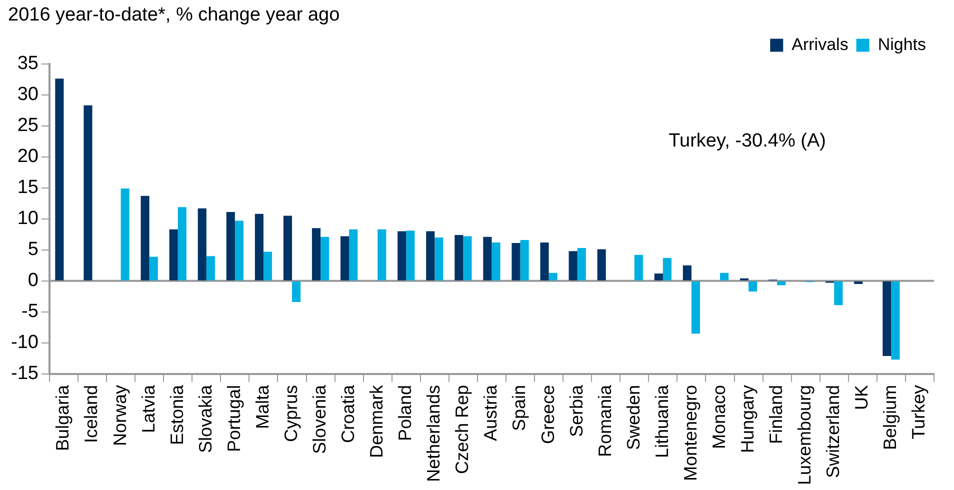 The height and width of the screenshot is (490, 954). I want to click on y-tick-label: 20, so click(27, 157).